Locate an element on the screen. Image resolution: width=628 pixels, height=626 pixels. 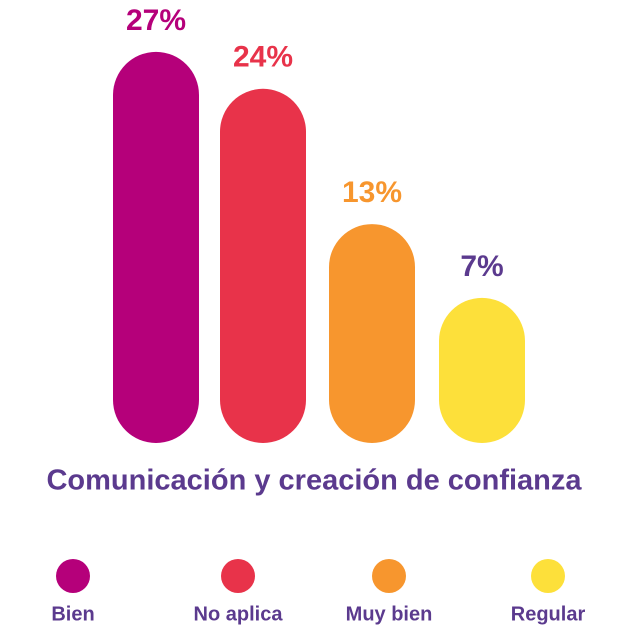
value-label: 27% is located at coordinates (156, 20).